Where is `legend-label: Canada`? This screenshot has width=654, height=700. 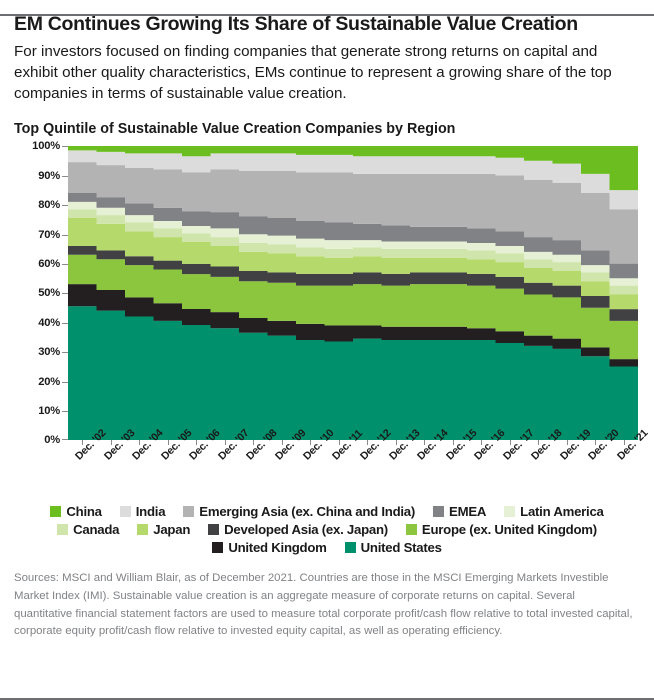 legend-label: Canada is located at coordinates (96, 530).